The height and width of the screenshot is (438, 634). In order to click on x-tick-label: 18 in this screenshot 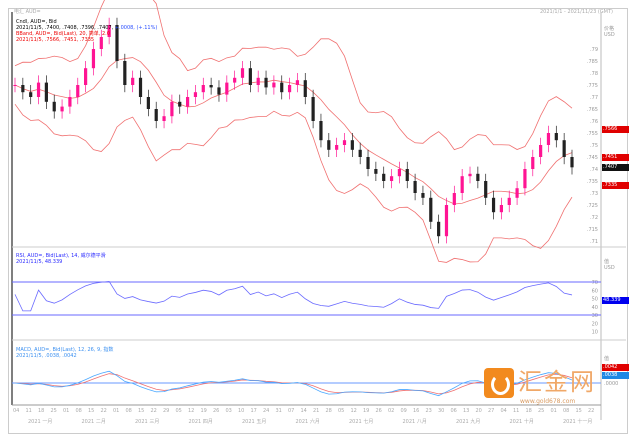, I will do `click(528, 411)`.